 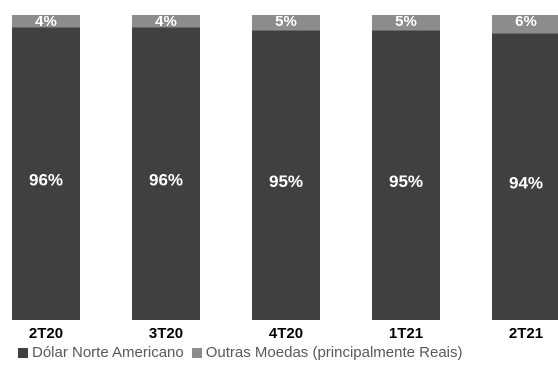 I want to click on data-label-outras-2T21: 6%, so click(x=526, y=21).